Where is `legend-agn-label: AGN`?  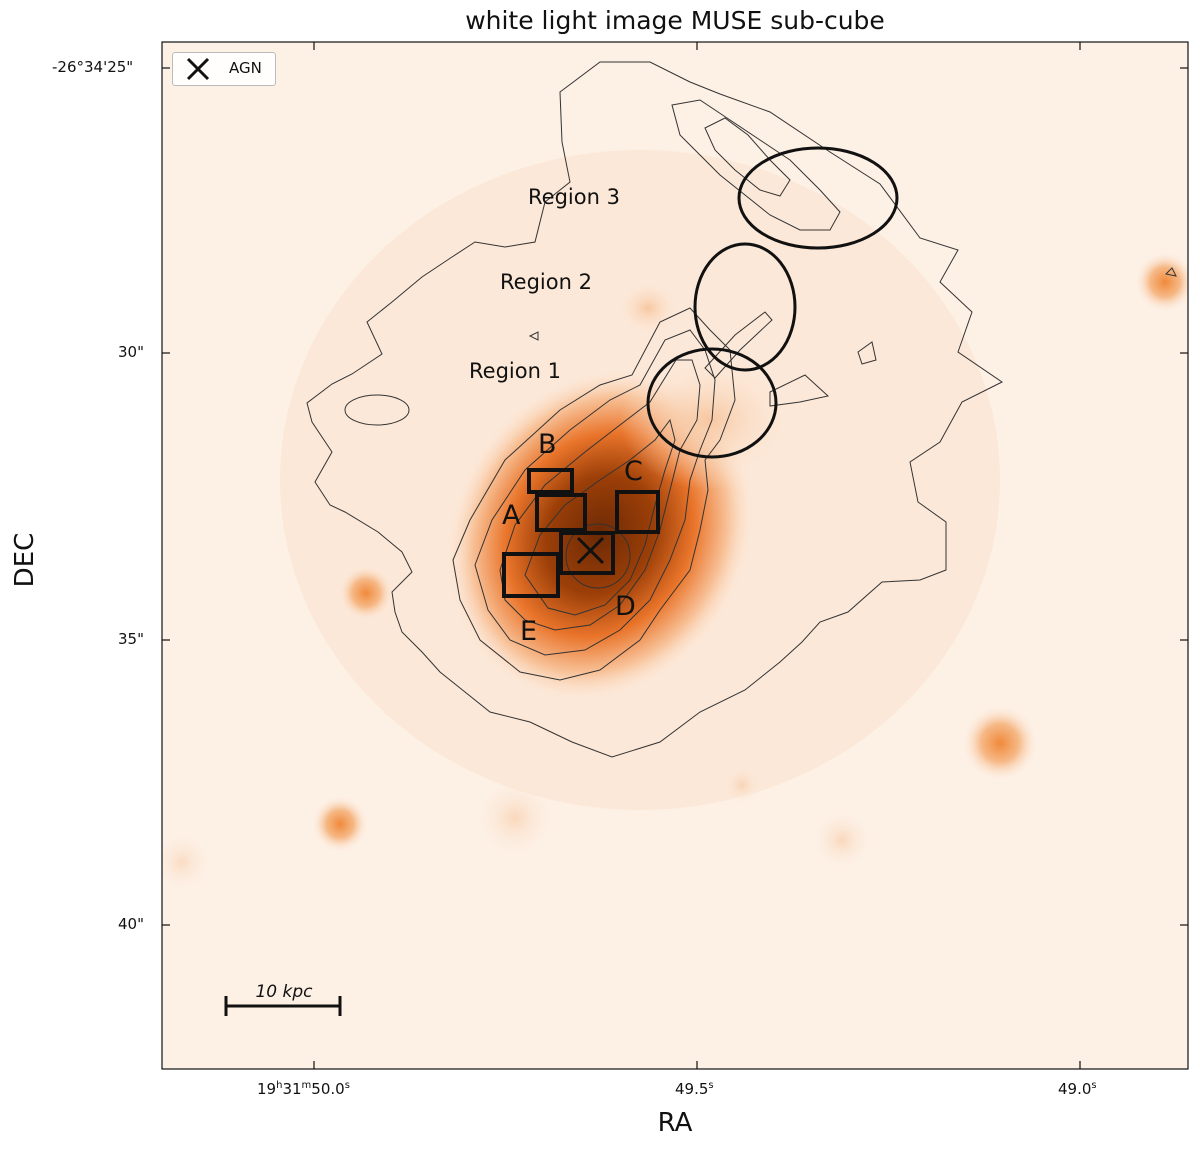 legend-agn-label: AGN is located at coordinates (245, 68).